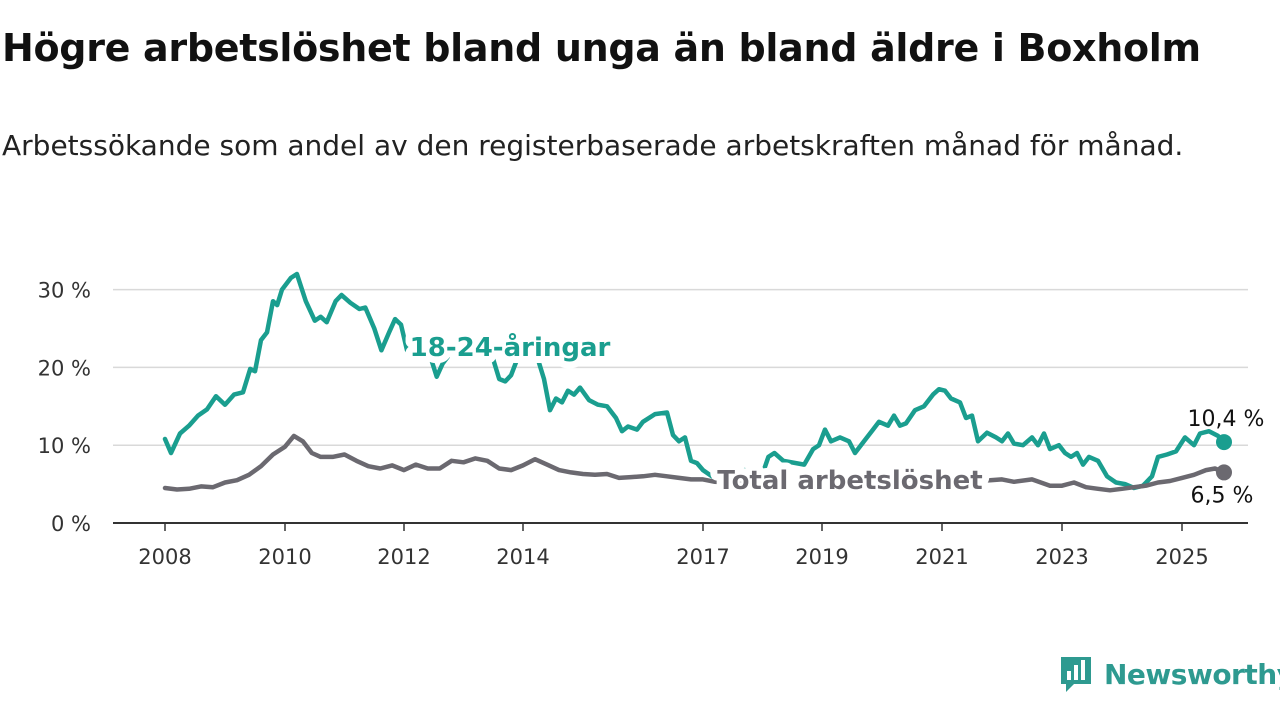 The width and height of the screenshot is (1280, 720). I want to click on x-tick-label: 2019, so click(821, 557).